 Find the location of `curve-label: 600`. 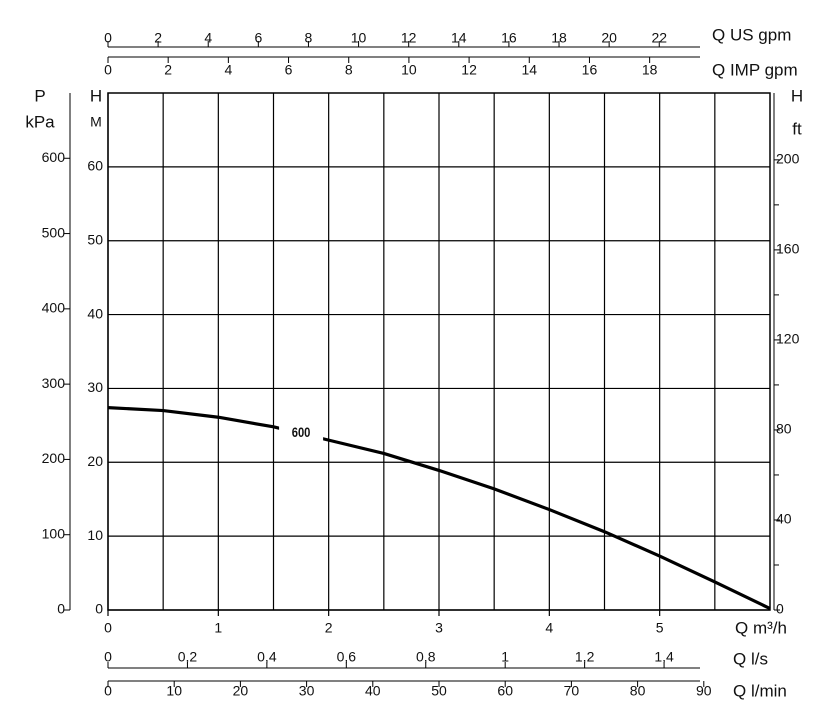

curve-label: 600 is located at coordinates (301, 432).